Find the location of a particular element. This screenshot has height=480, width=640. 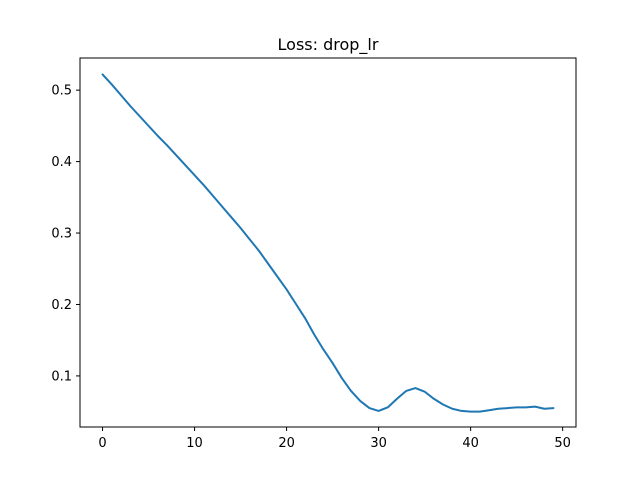

x-axis: 0 10 20 30 40 50 is located at coordinates (334, 439).